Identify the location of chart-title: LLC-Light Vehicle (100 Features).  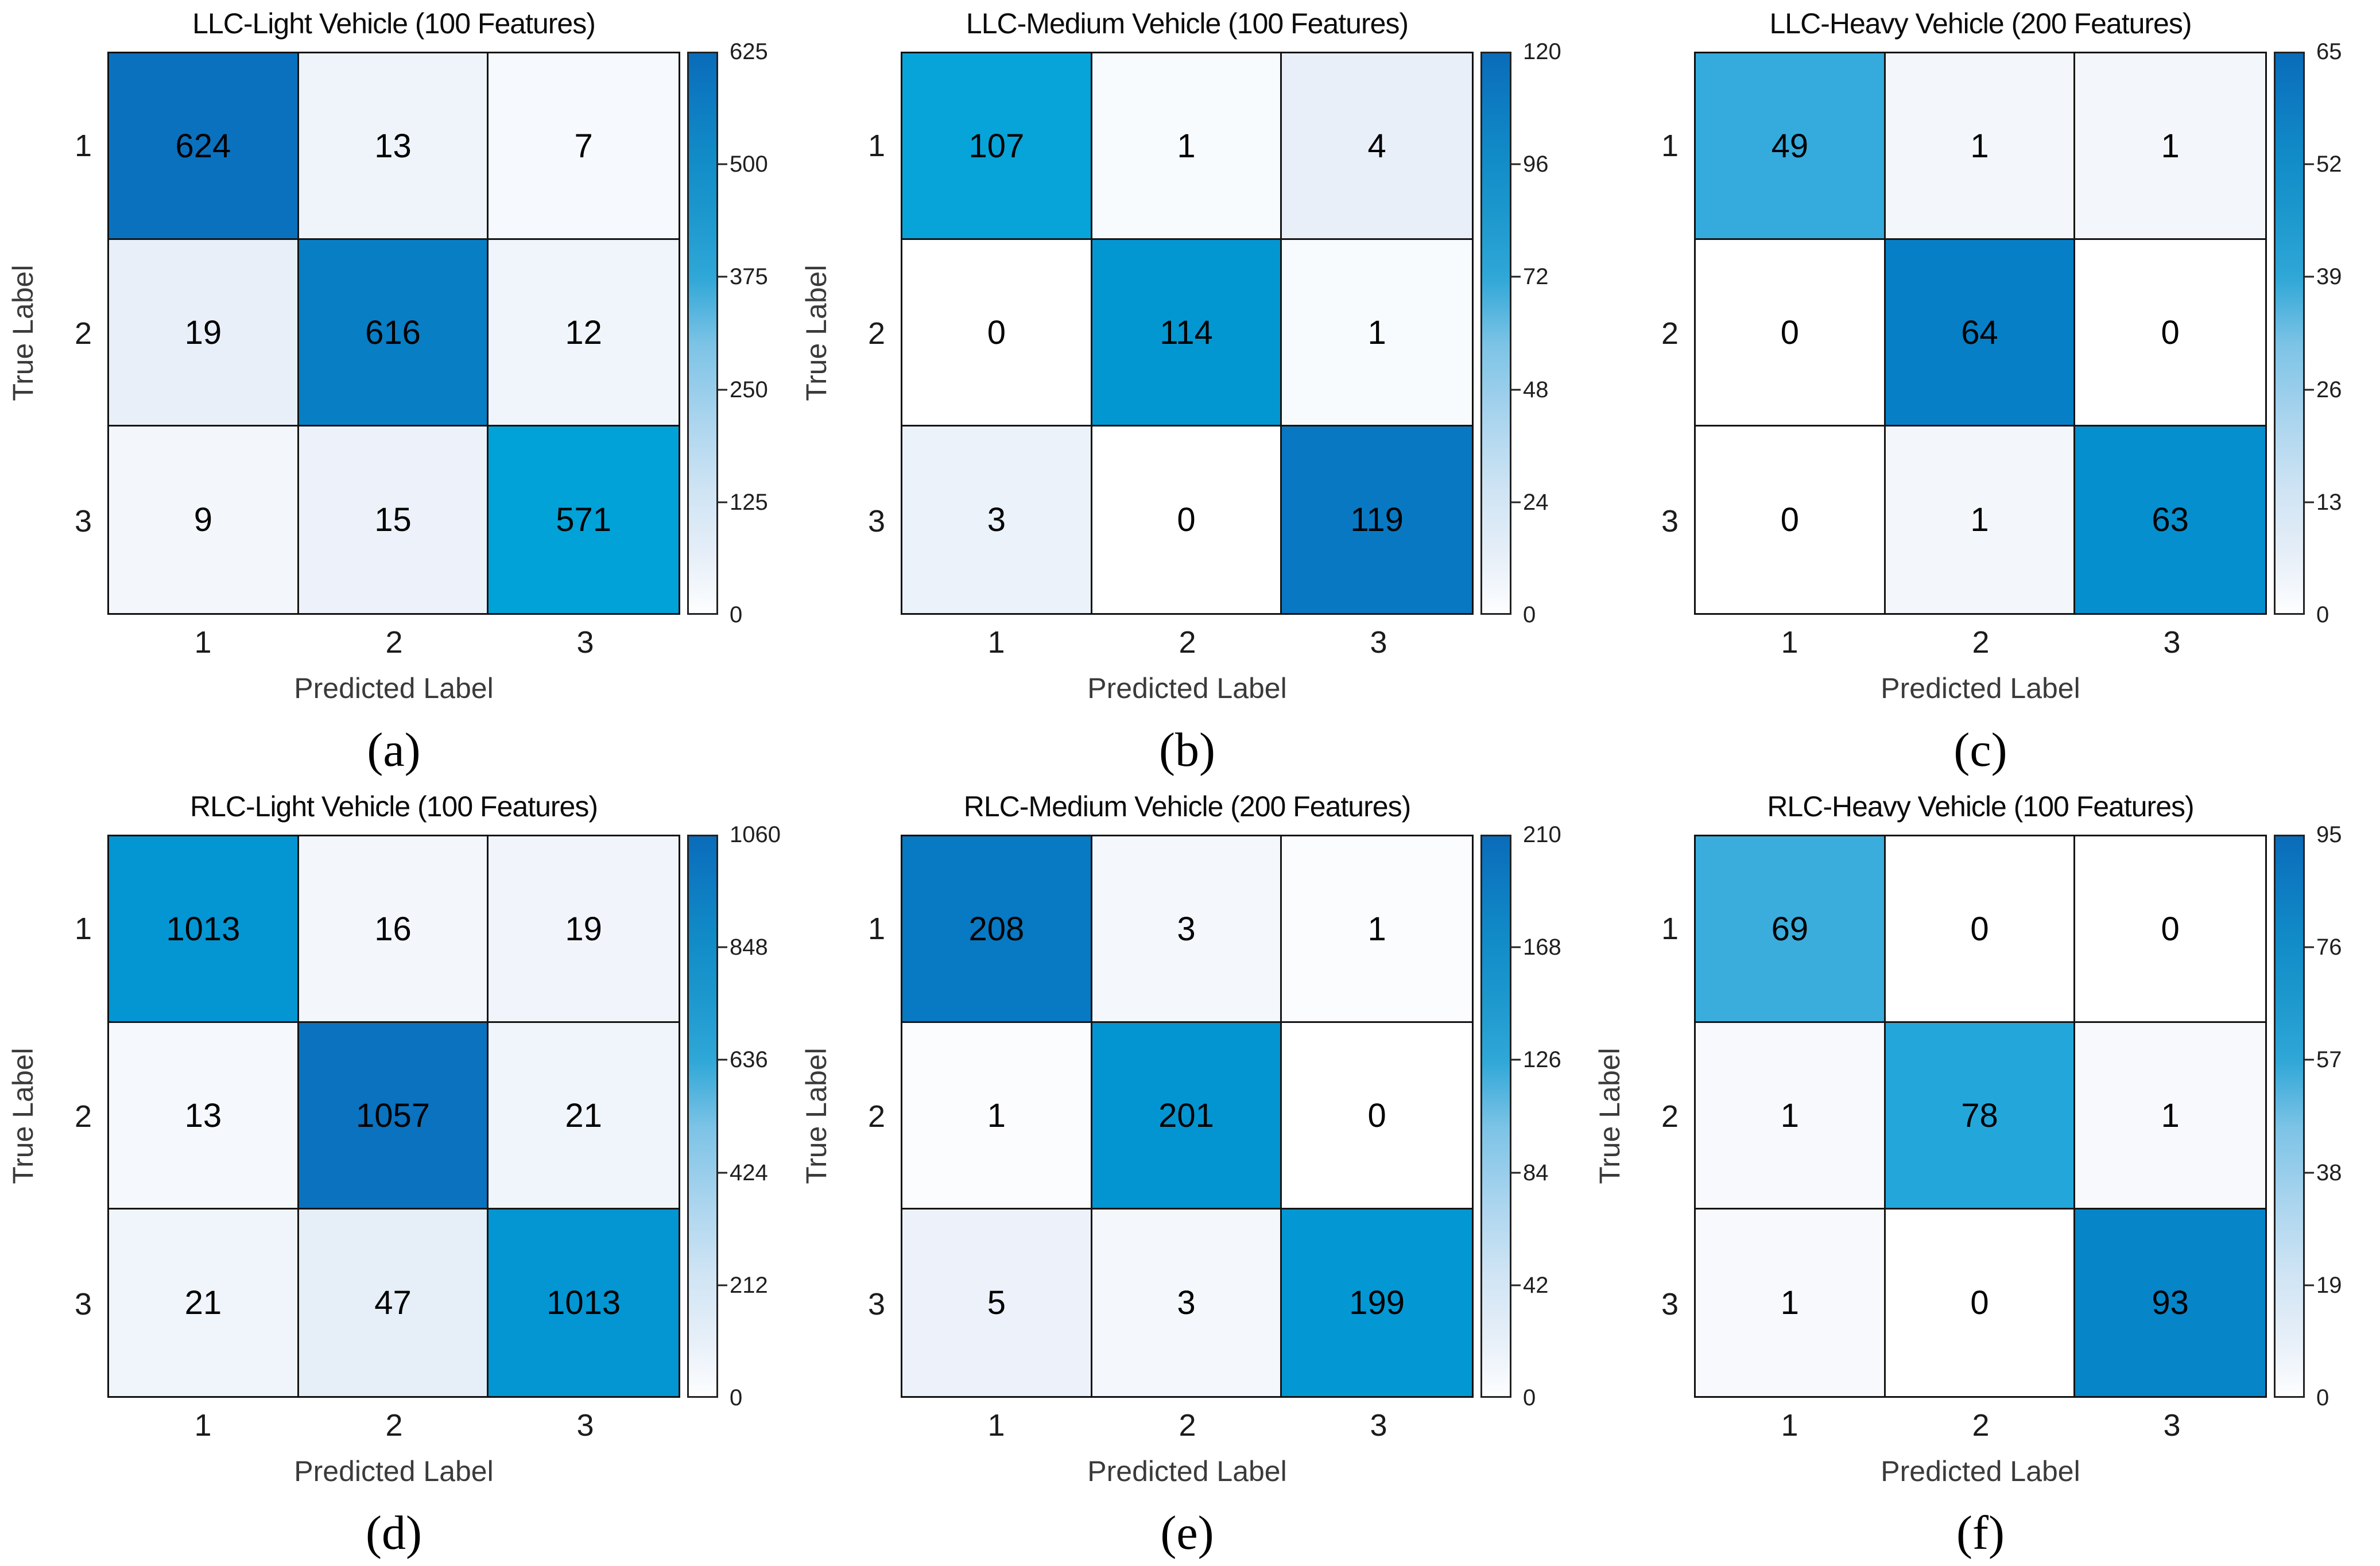
(394, 23).